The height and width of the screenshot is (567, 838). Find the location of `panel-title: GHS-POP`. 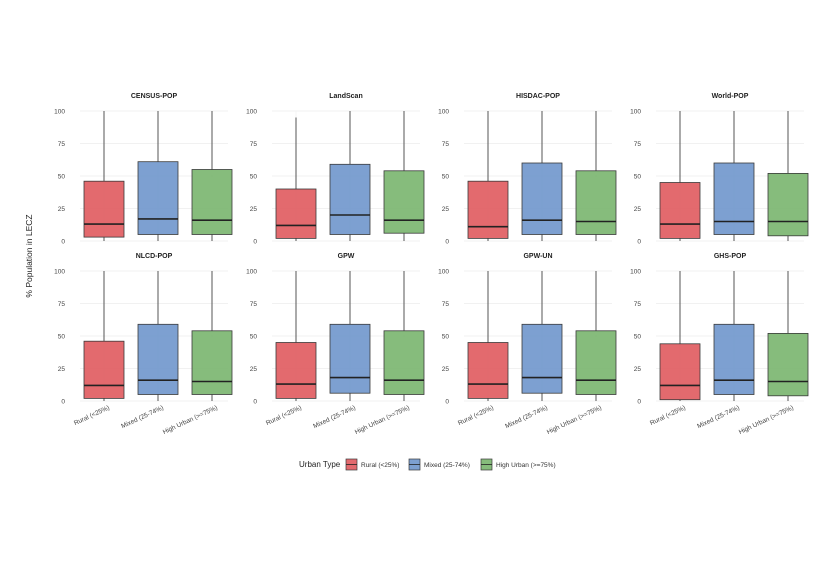

panel-title: GHS-POP is located at coordinates (730, 256).